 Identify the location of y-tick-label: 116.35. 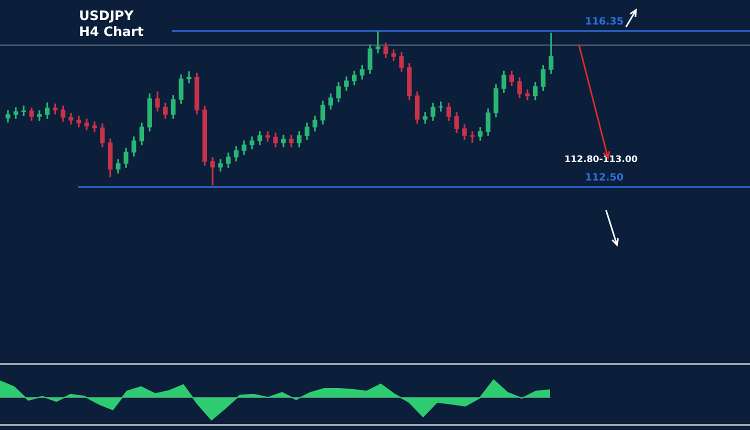
(604, 22).